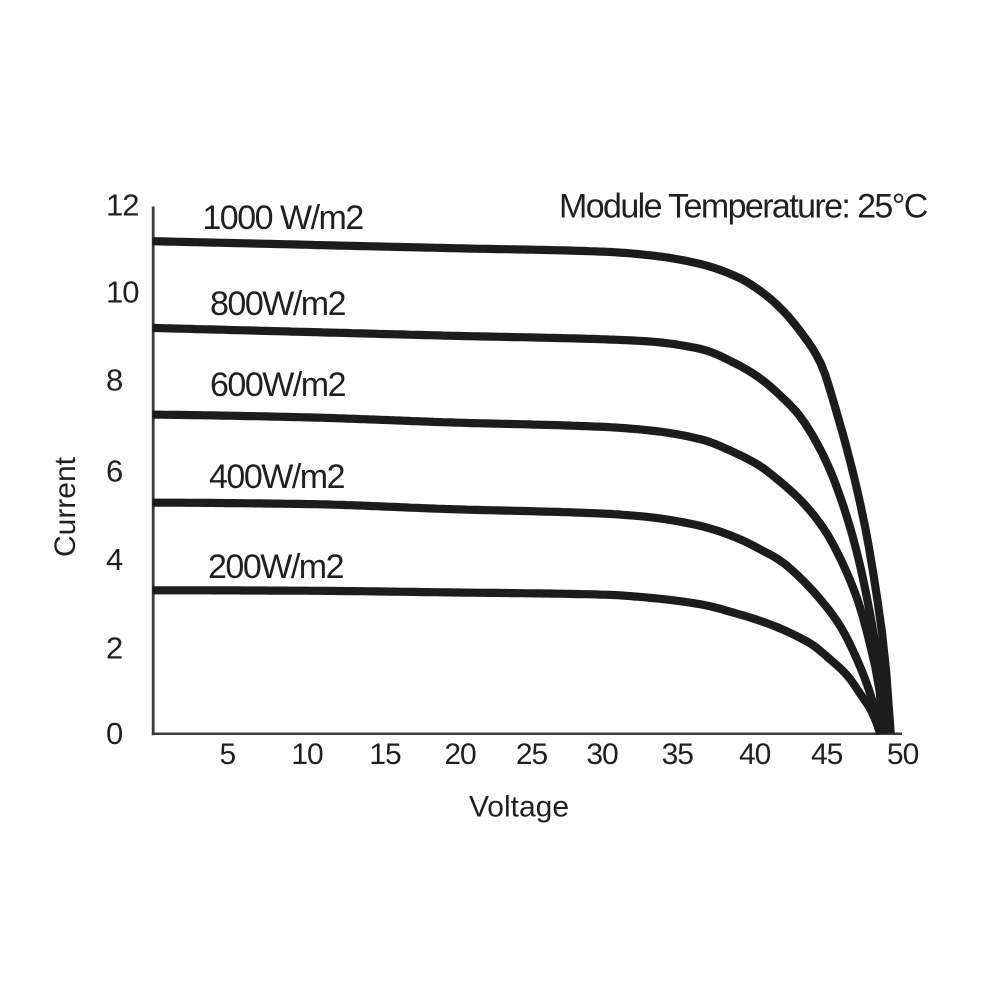  What do you see at coordinates (602, 754) in the screenshot?
I see `svg-text: 30` at bounding box center [602, 754].